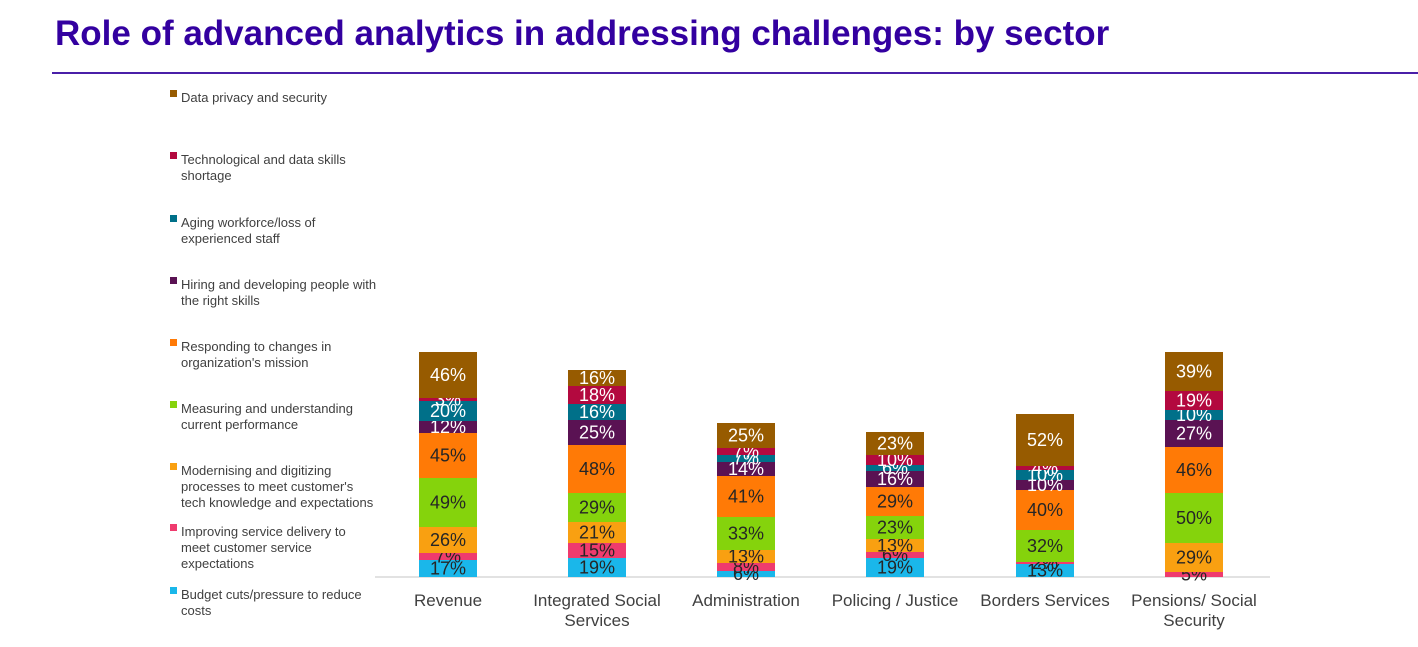  I want to click on data-label: 18%, so click(597, 395).